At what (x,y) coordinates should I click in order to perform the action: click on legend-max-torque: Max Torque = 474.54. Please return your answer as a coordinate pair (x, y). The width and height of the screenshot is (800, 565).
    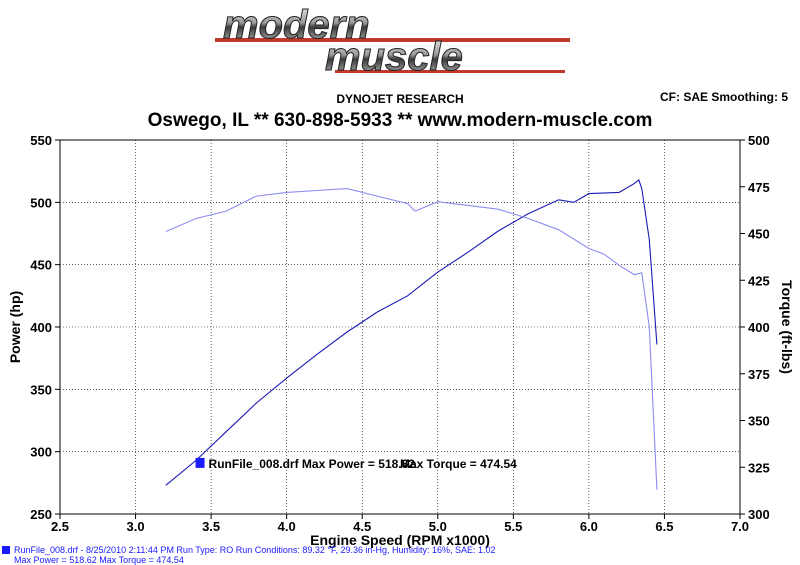
    Looking at the image, I should click on (458, 464).